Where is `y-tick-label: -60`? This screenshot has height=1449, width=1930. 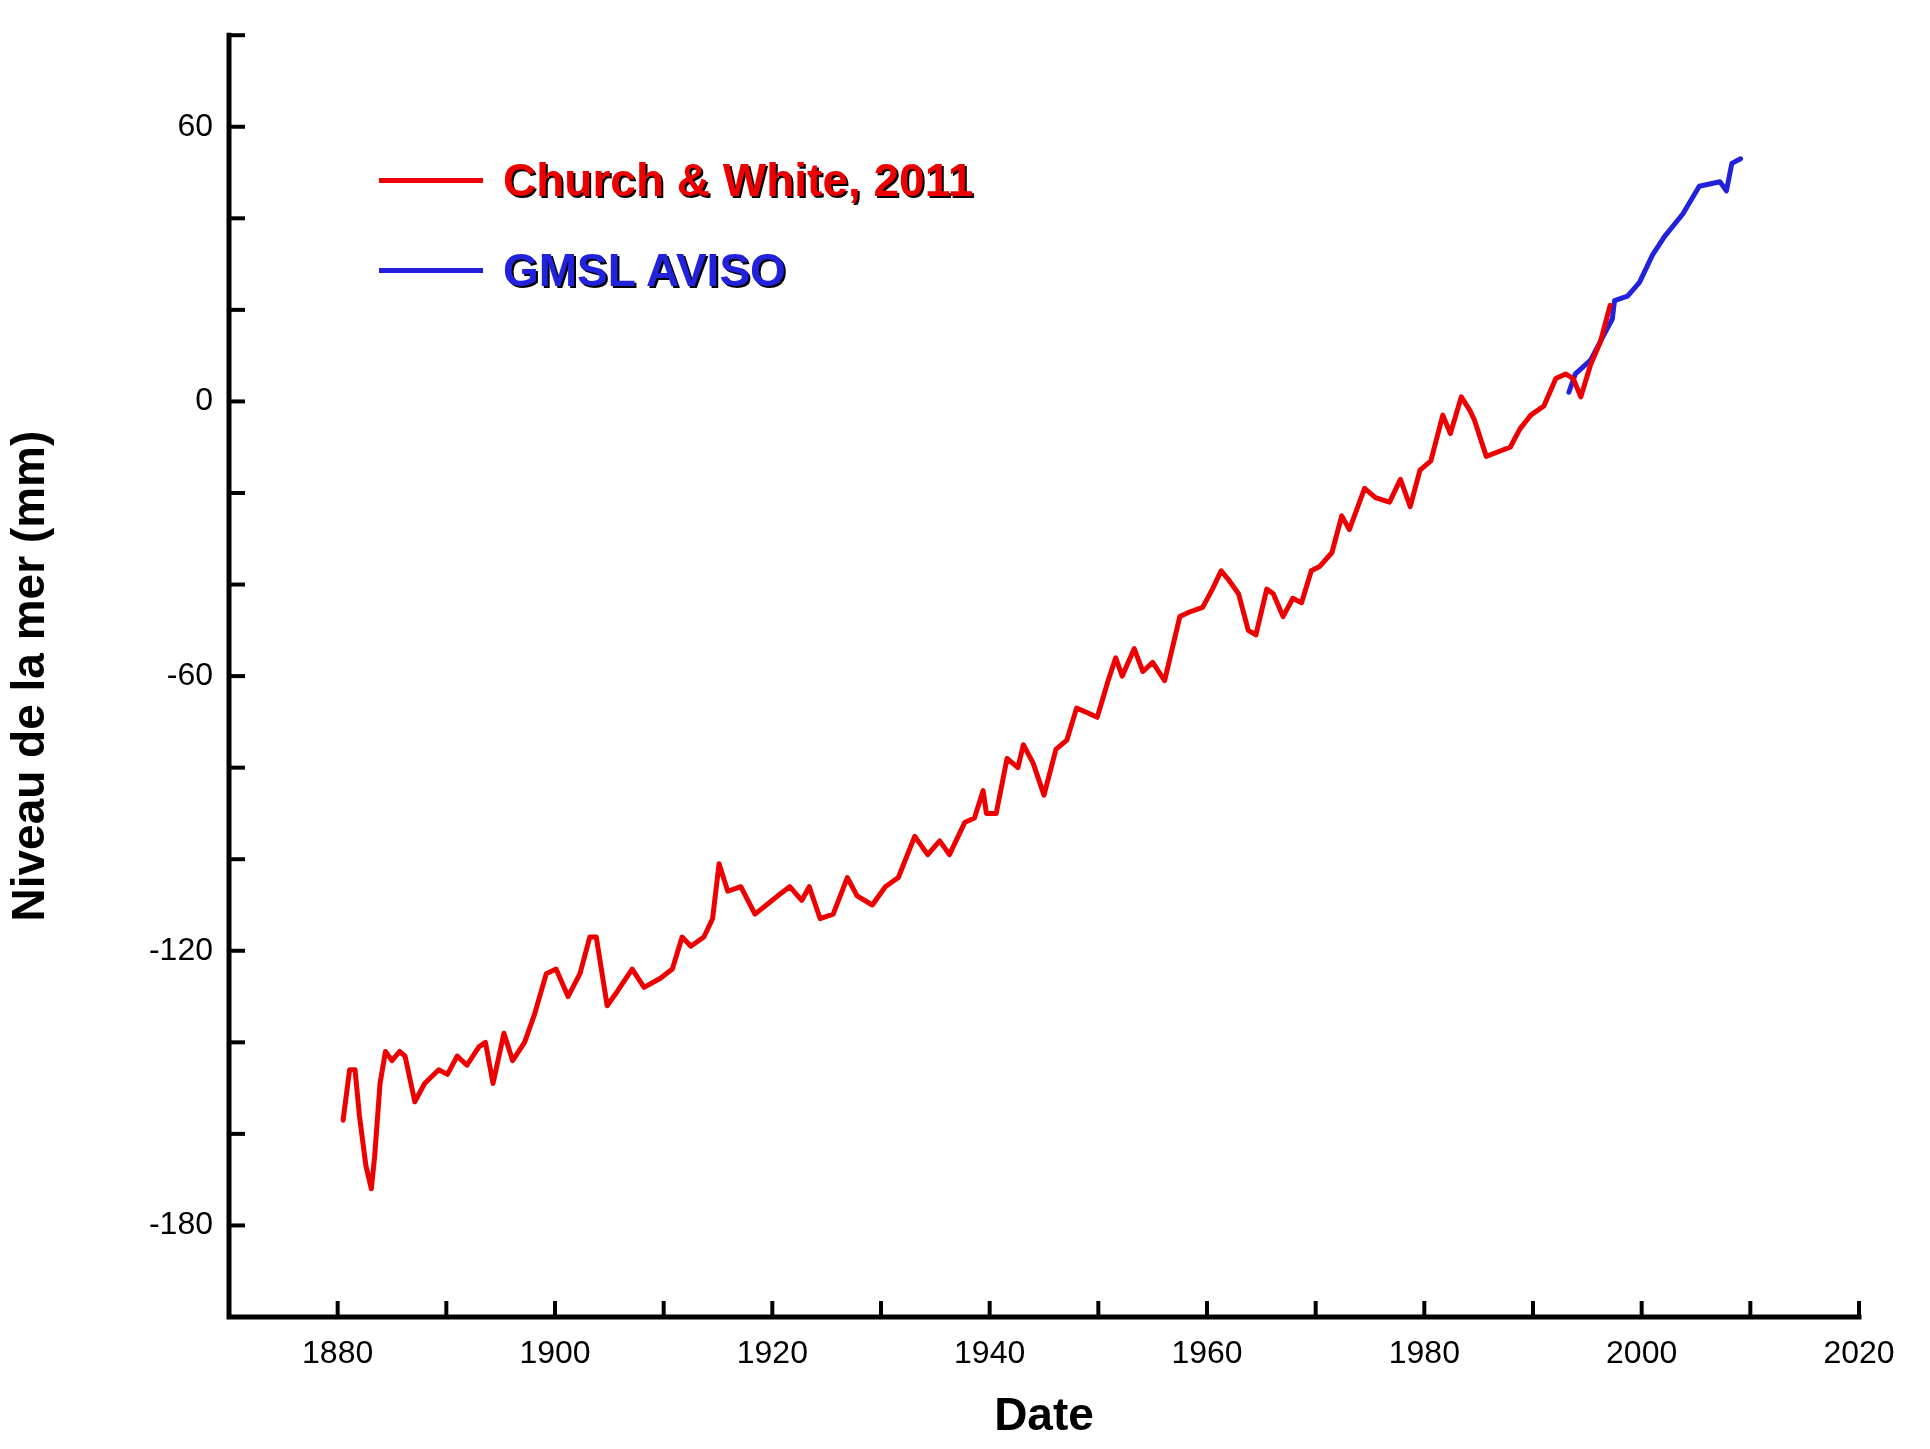
y-tick-label: -60 is located at coordinates (189, 673).